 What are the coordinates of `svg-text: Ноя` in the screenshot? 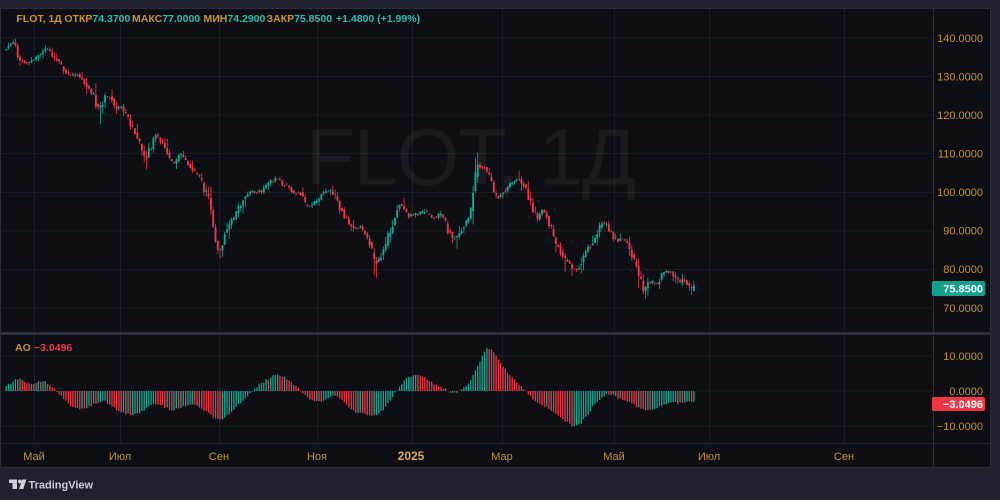 It's located at (317, 457).